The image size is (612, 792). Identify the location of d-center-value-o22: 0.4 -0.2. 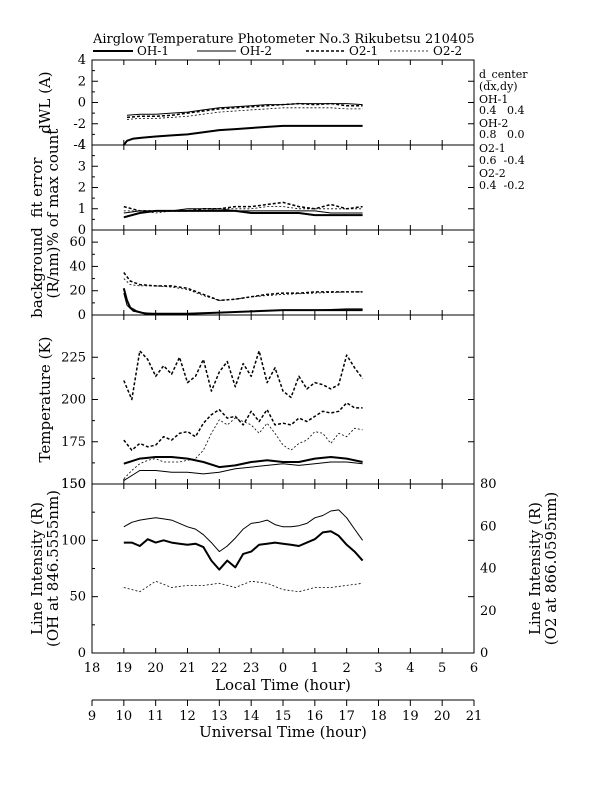
(502, 185).